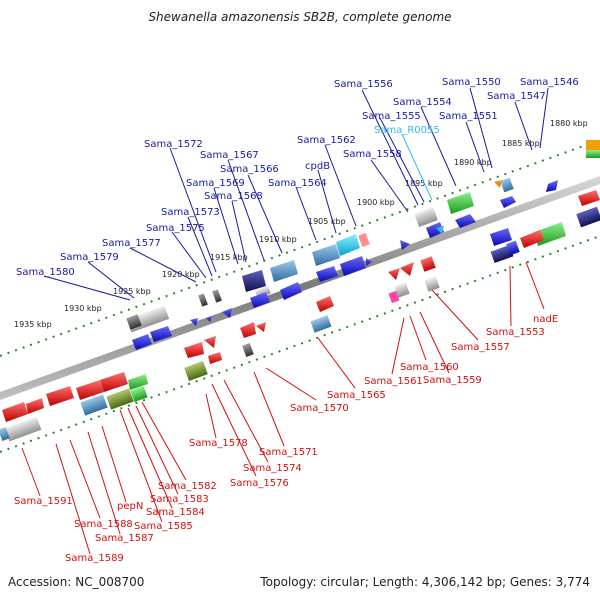 Image resolution: width=600 pixels, height=600 pixels. Describe the element at coordinates (407, 130) in the screenshot. I see `gene-label: Sama_R0055` at that location.